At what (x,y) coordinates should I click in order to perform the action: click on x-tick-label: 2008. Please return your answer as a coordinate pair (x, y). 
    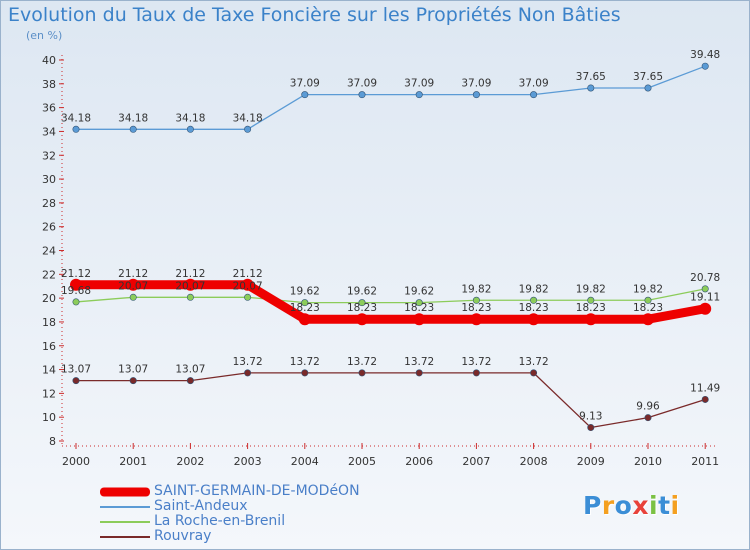
    Looking at the image, I should click on (534, 461).